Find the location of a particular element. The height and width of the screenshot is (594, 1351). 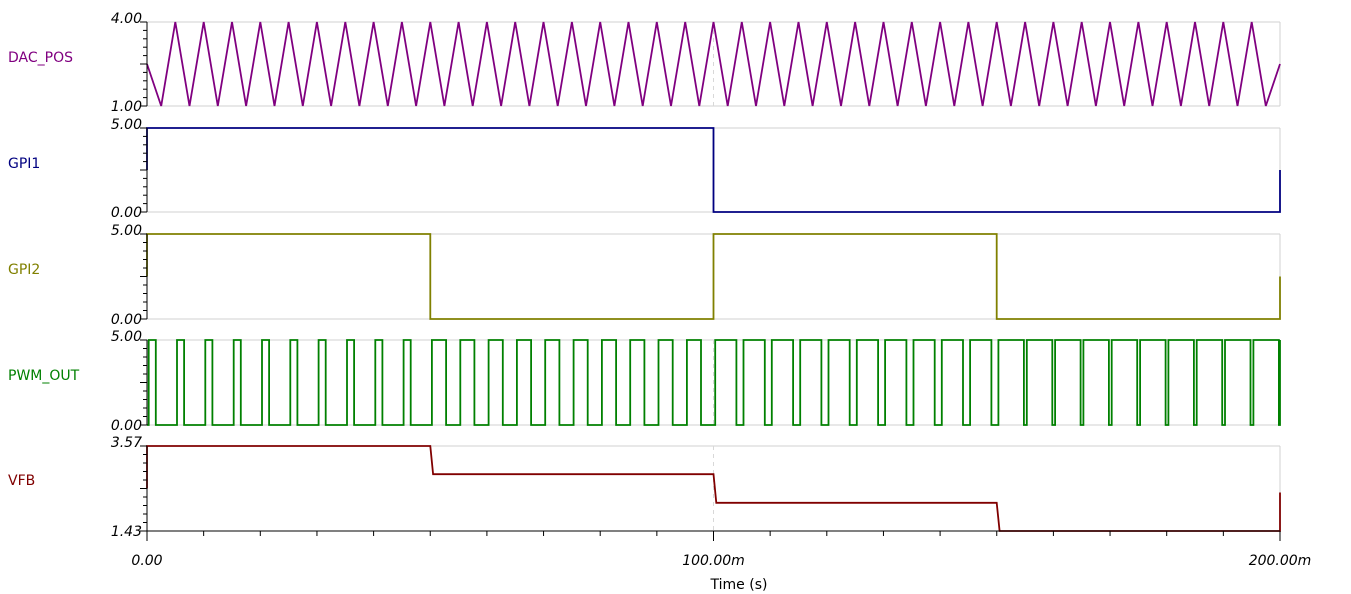

x-tick-label: 100.00m is located at coordinates (713, 561).